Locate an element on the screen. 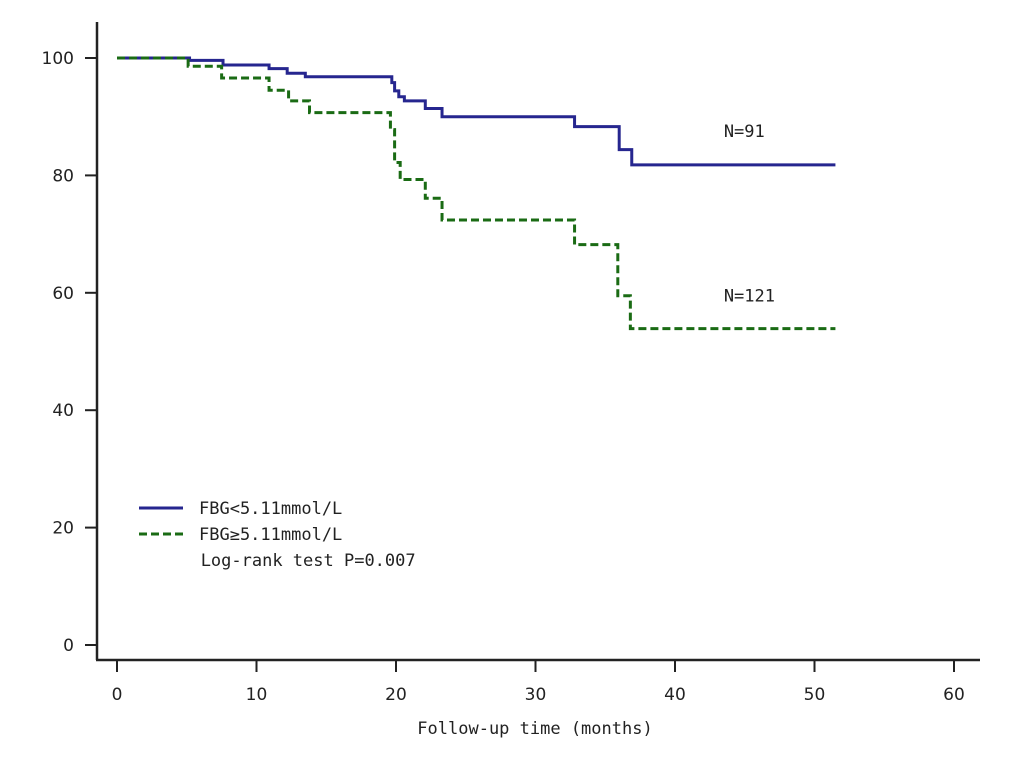 This screenshot has width=1020, height=764. x-tick-label: 0 is located at coordinates (117, 695).